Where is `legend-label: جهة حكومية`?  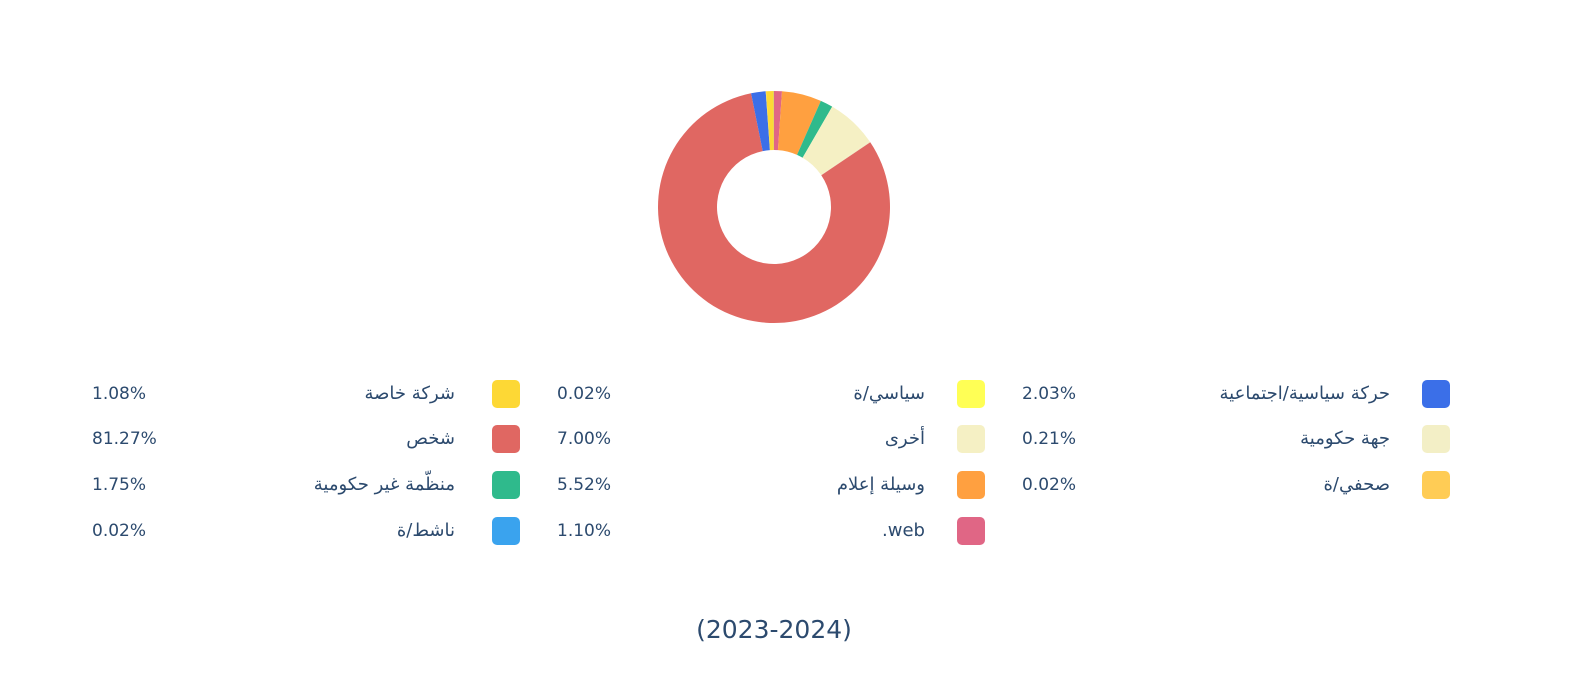 legend-label: جهة حكومية is located at coordinates (1345, 438).